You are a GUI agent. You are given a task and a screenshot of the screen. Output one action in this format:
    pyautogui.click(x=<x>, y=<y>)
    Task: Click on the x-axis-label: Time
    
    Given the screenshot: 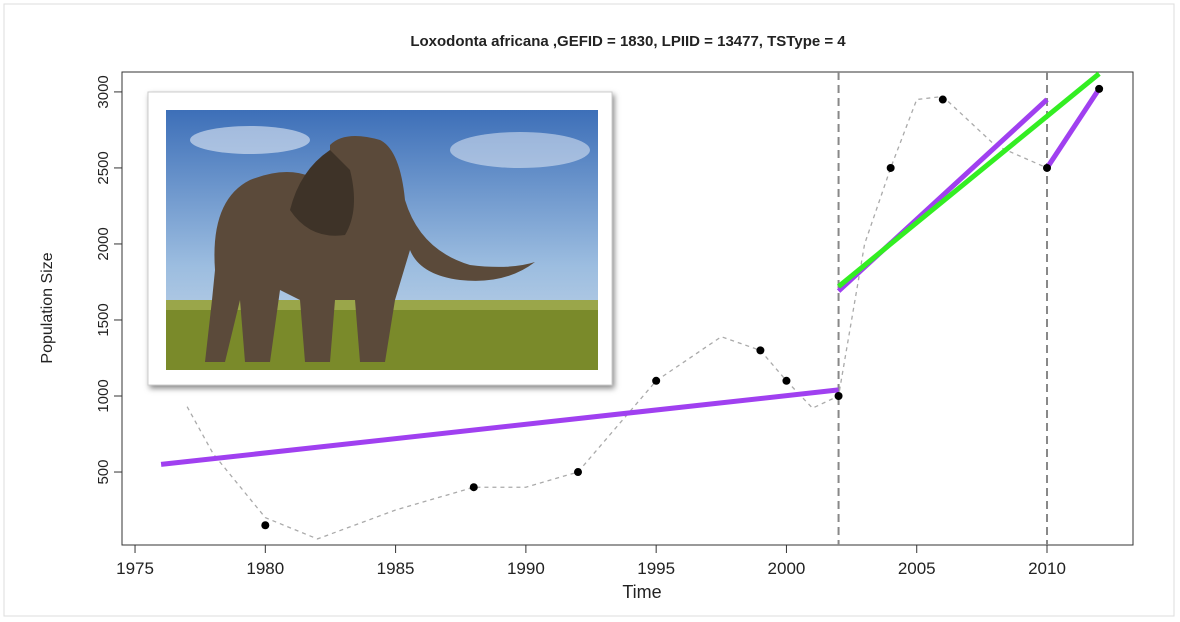 What is the action you would take?
    pyautogui.click(x=641, y=592)
    